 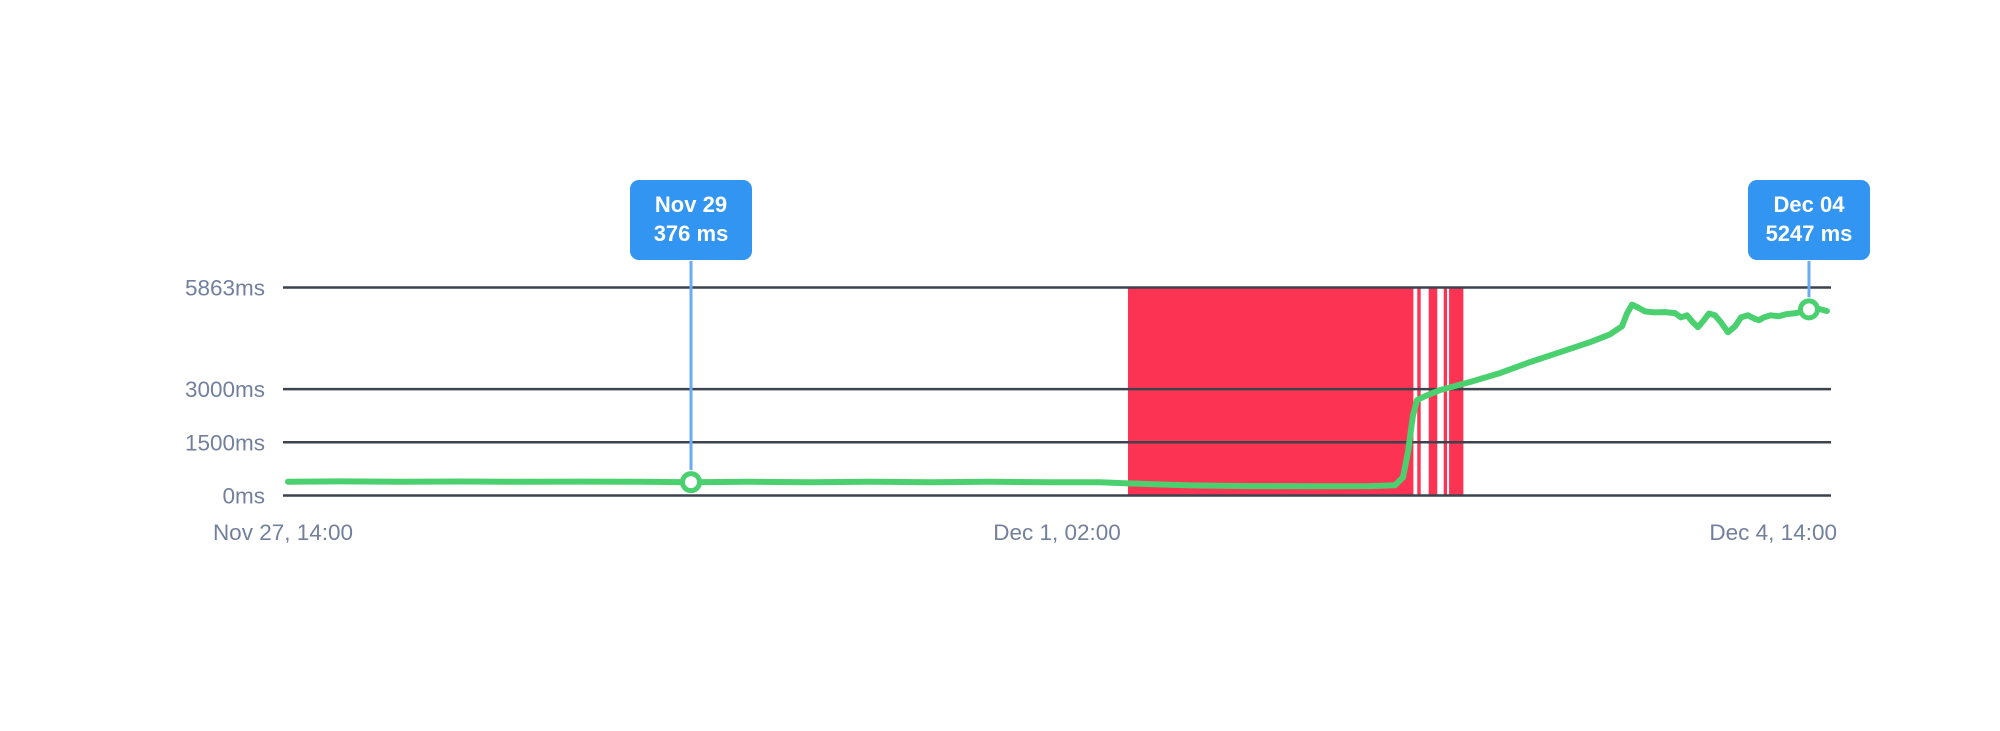 What do you see at coordinates (1809, 204) in the screenshot?
I see `tooltip-date: Dec 04` at bounding box center [1809, 204].